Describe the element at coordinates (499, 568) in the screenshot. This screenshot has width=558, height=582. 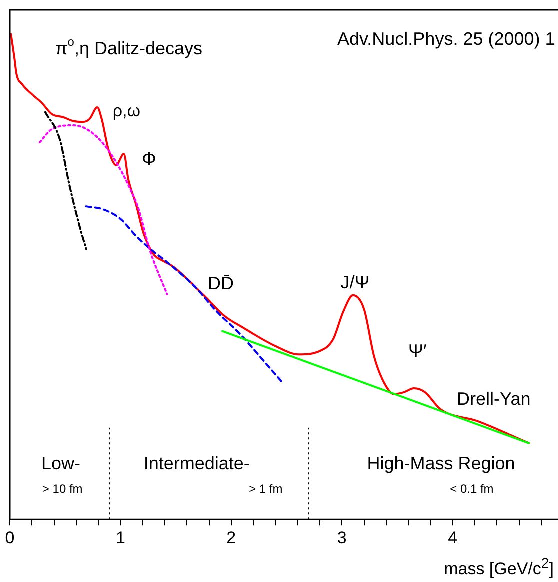
I see `x-axis-title: mass [GeV/c$^{2}$]` at that location.